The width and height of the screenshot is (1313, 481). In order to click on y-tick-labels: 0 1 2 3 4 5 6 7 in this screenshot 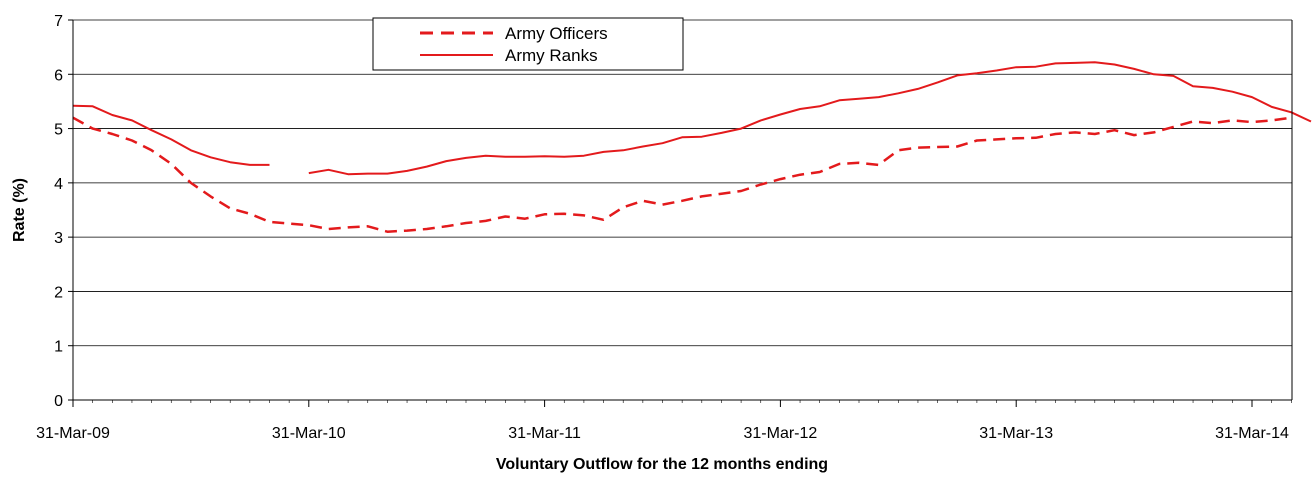, I will do `click(58, 211)`.